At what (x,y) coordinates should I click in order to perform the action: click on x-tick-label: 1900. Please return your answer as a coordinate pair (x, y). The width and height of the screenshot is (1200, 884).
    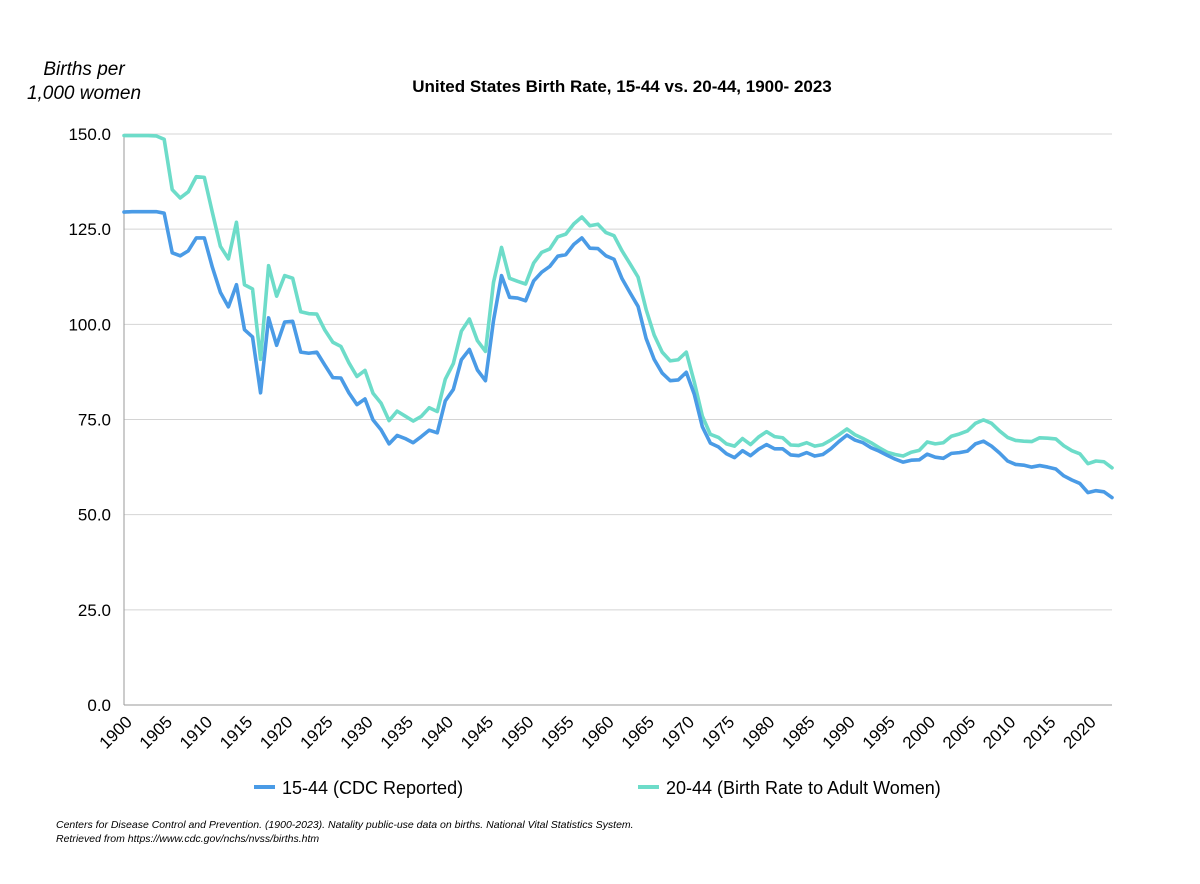
    Looking at the image, I should click on (116, 732).